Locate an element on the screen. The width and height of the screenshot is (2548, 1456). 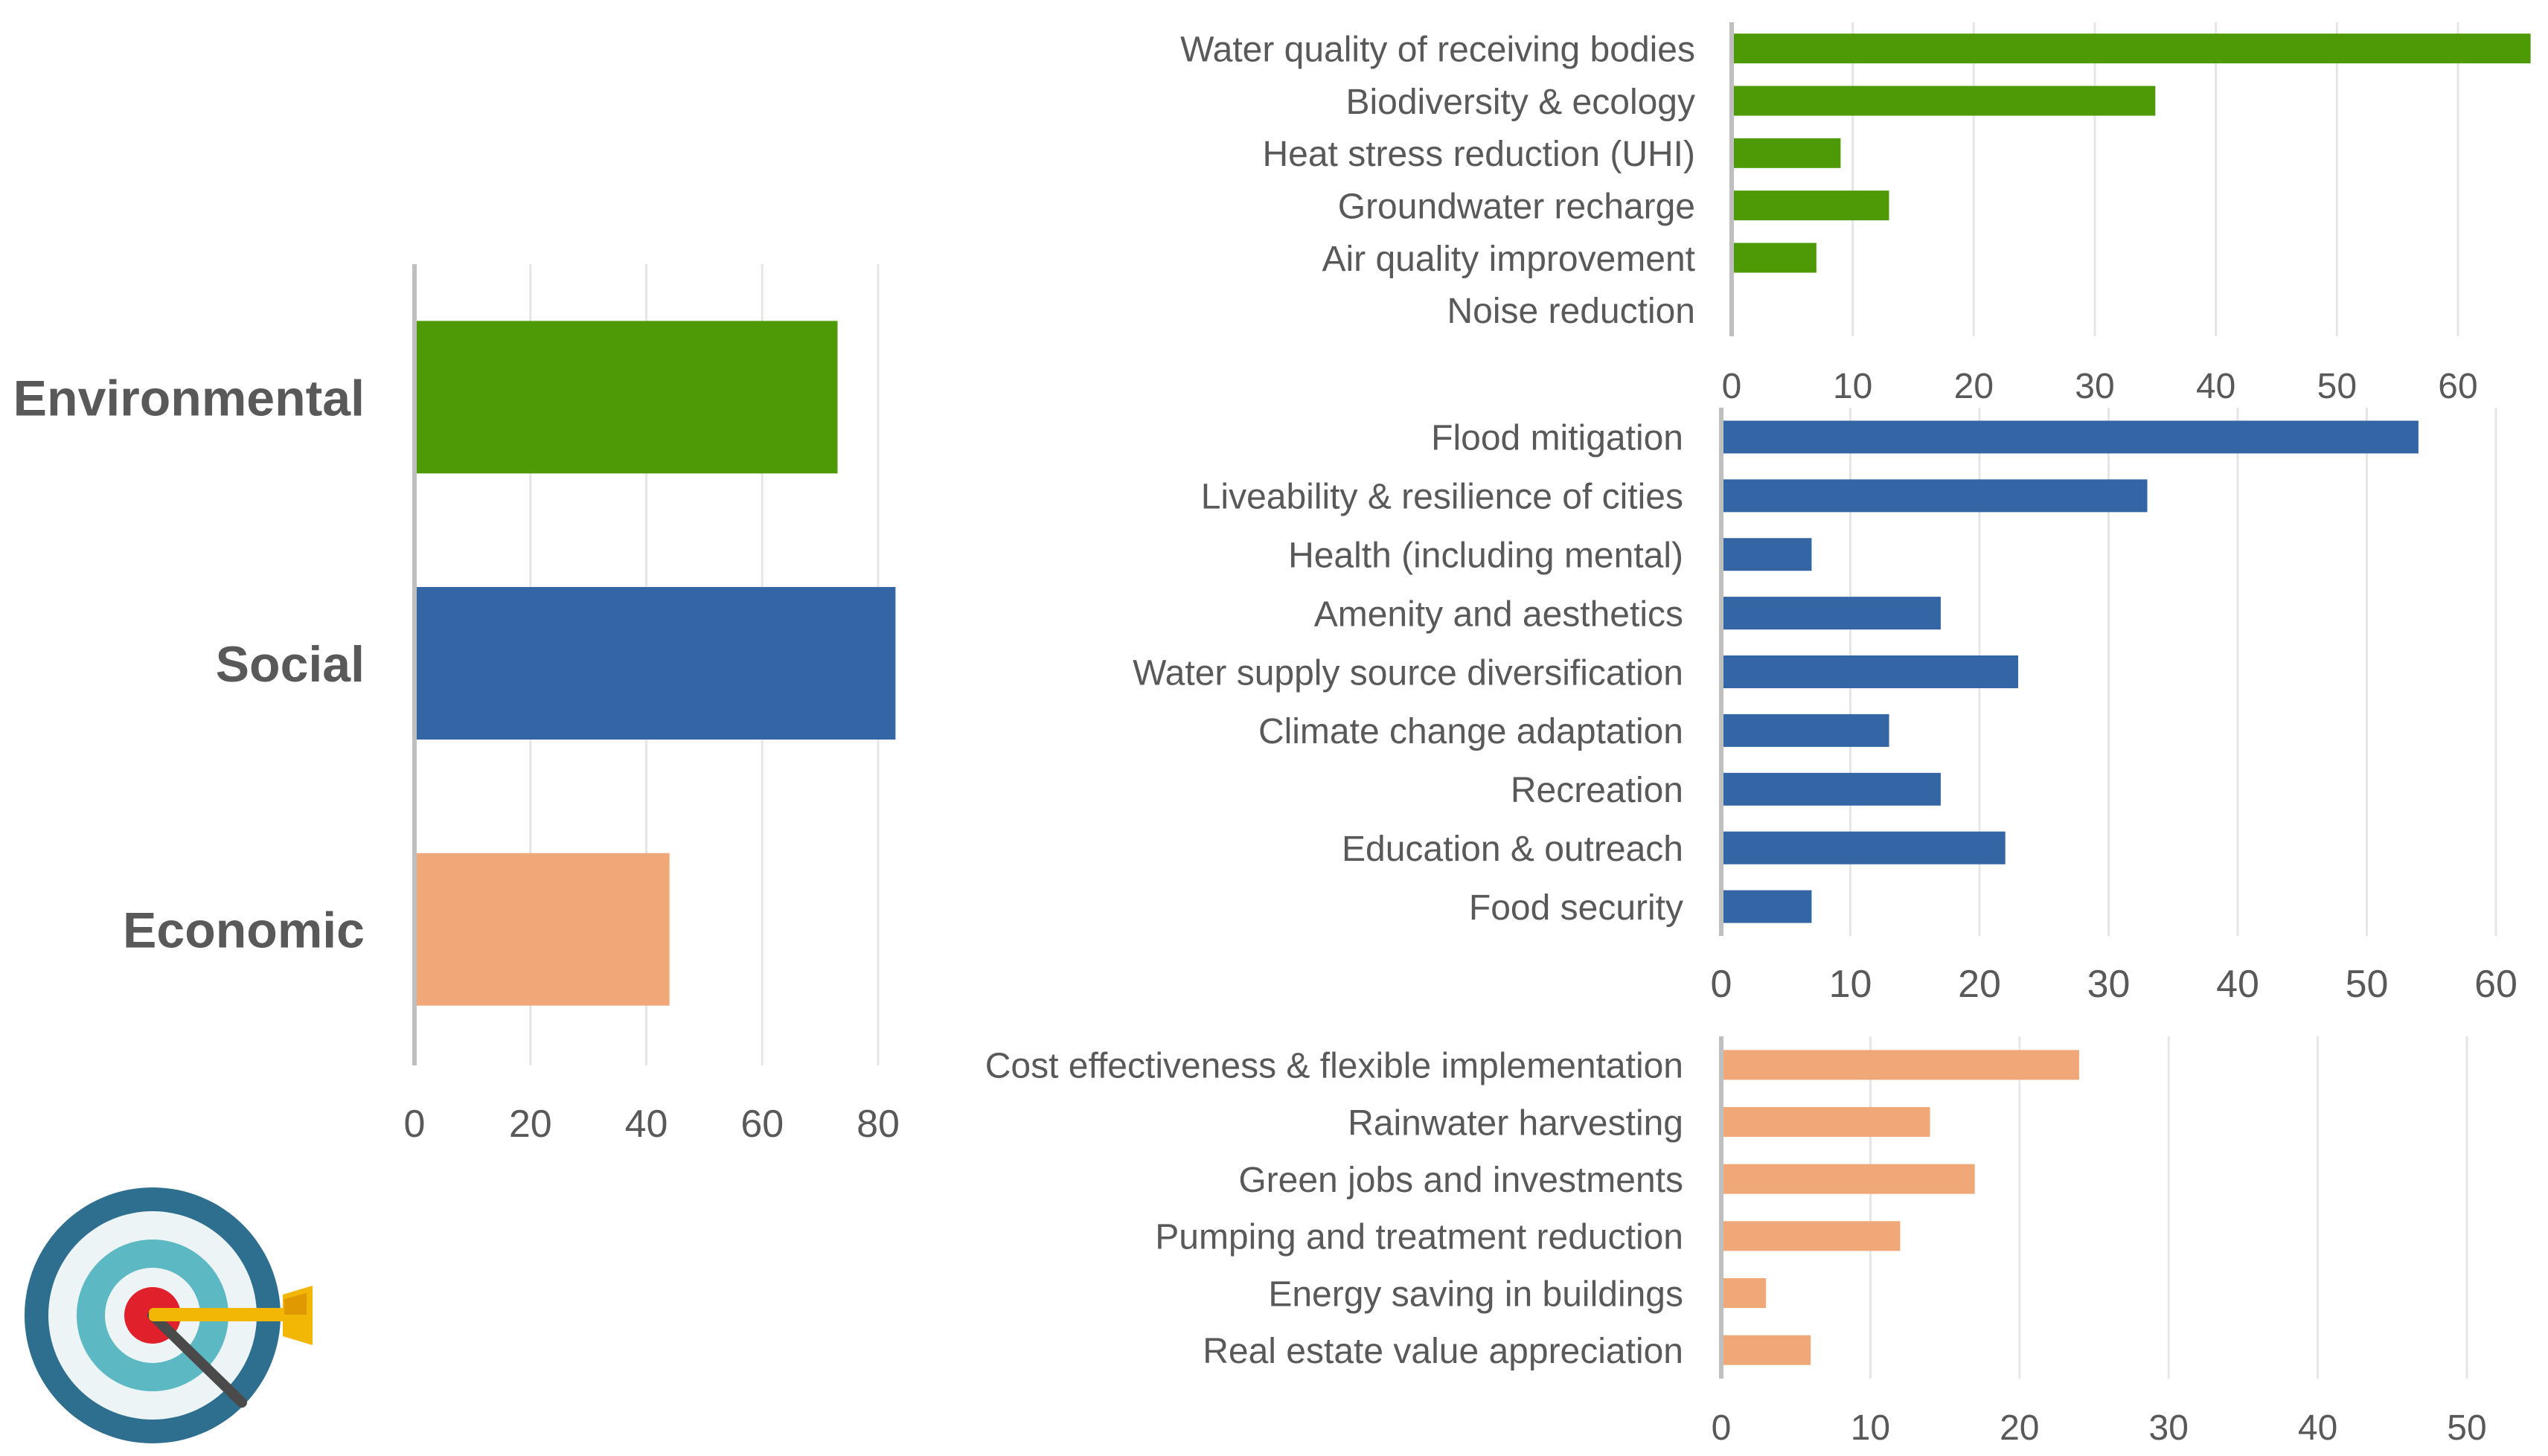
category-label: Groundwater recharge is located at coordinates (1516, 207).